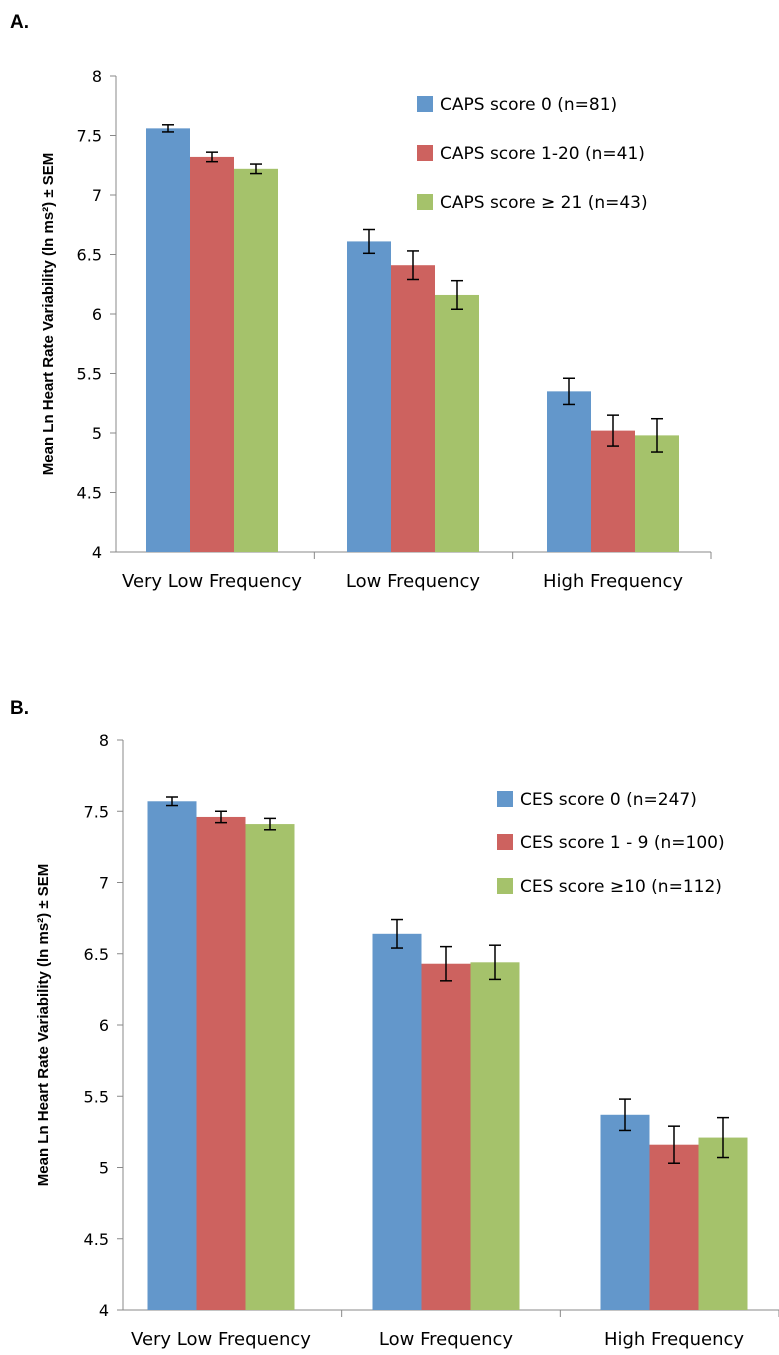  Describe the element at coordinates (544, 203) in the screenshot. I see `legend-label: CAPS score ≥ 21 (n=43)` at that location.